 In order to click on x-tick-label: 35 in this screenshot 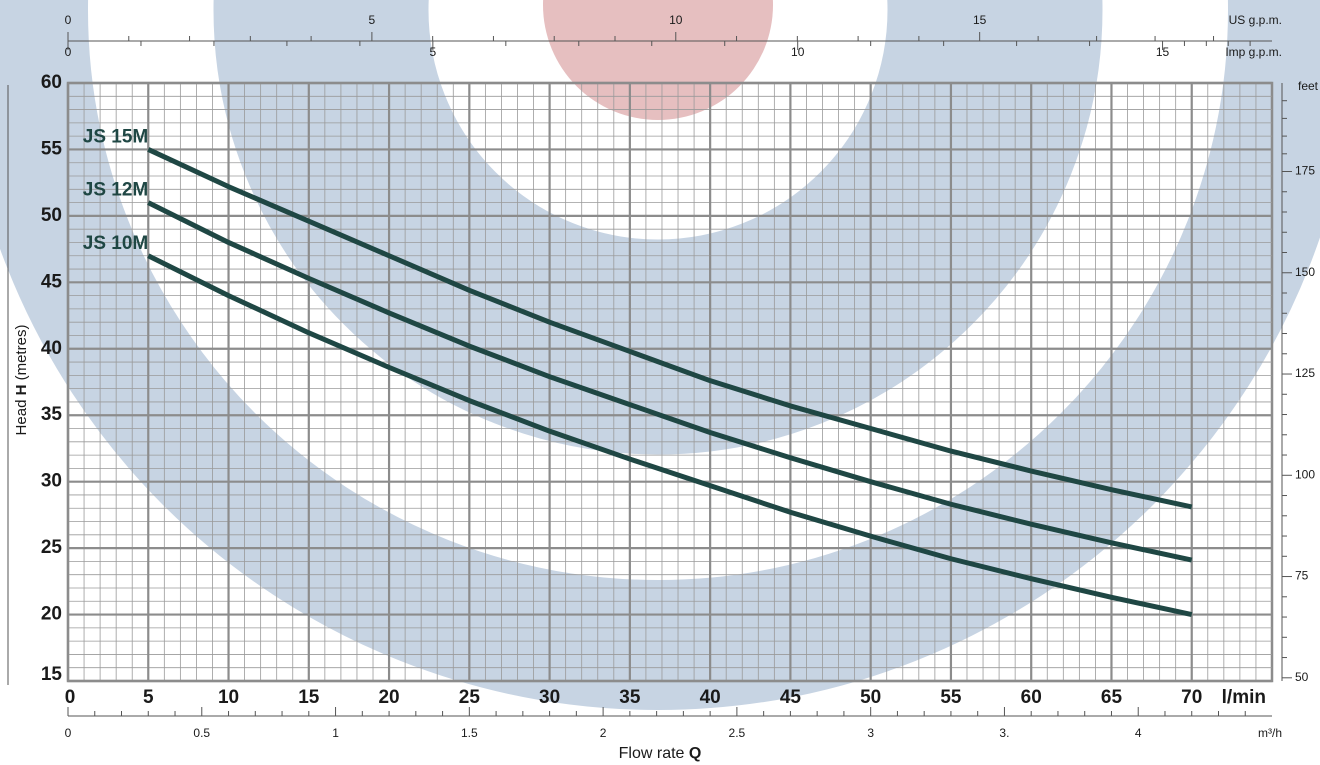, I will do `click(630, 697)`.